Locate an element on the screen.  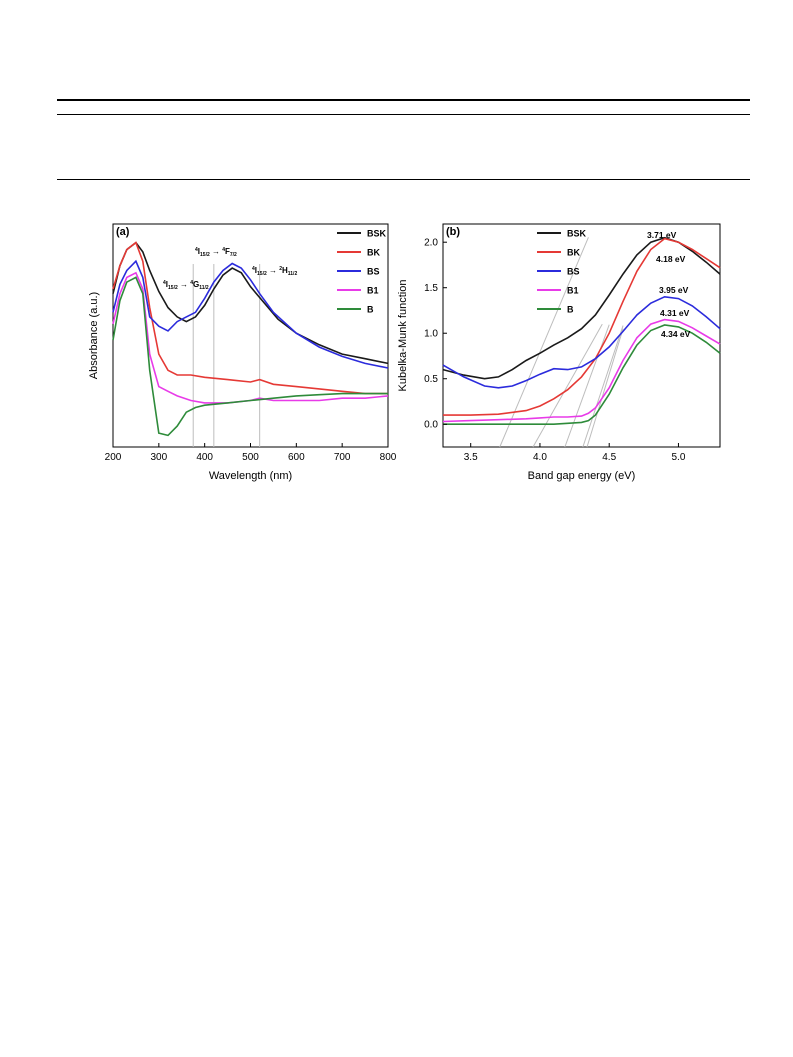
x-tick-label: 400 is located at coordinates (204, 457).